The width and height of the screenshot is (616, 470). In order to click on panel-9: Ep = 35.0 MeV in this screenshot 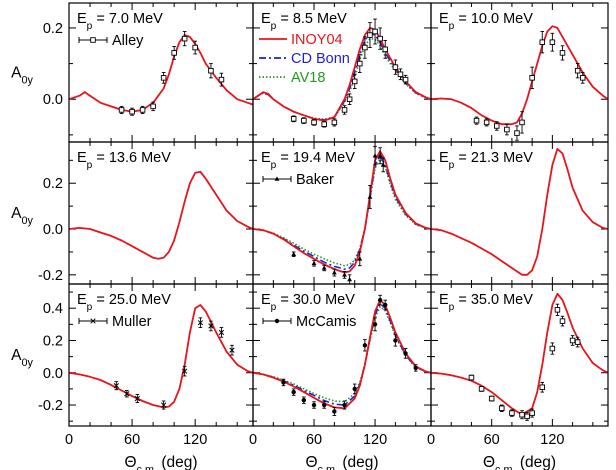, I will do `click(519, 355)`.